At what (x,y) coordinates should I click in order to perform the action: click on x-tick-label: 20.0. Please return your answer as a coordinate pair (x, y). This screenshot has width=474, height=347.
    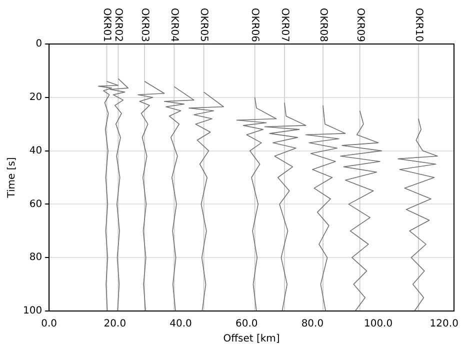
    Looking at the image, I should click on (115, 324).